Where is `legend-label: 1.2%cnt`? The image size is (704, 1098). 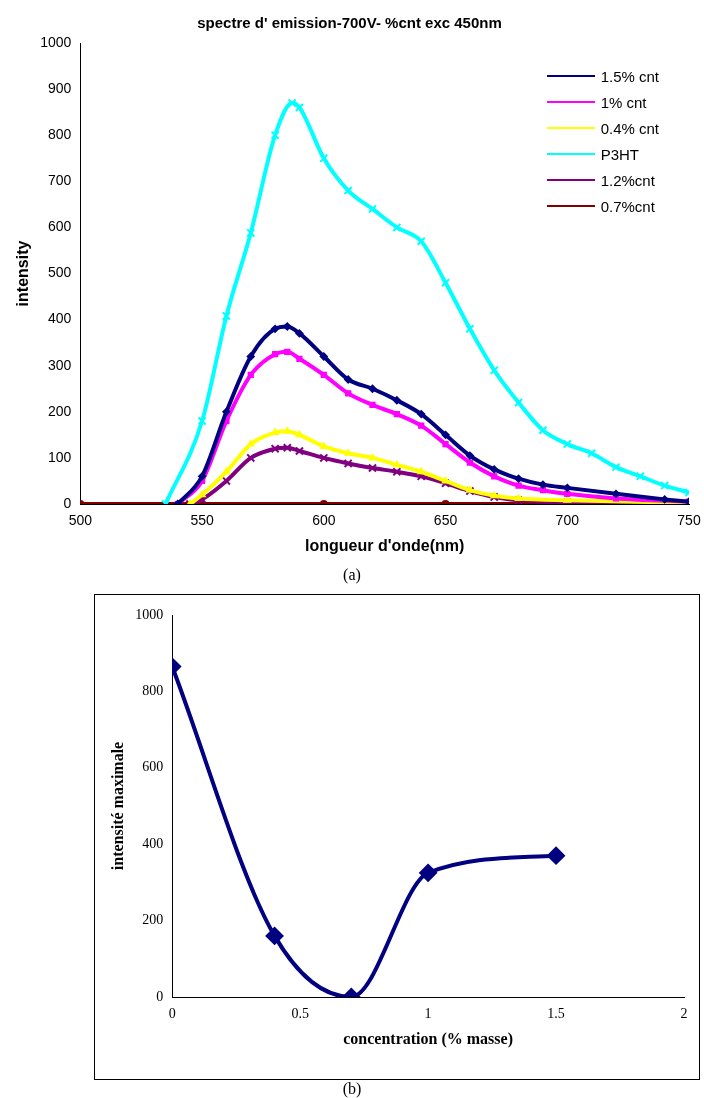
legend-label: 1.2%cnt is located at coordinates (627, 180).